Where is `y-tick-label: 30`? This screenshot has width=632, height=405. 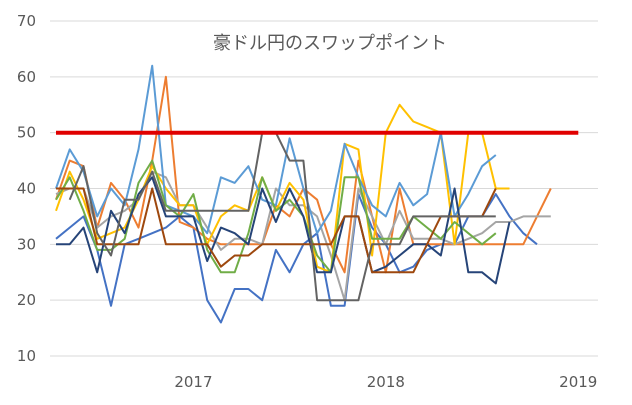
y-tick-label: 30 is located at coordinates (26, 244).